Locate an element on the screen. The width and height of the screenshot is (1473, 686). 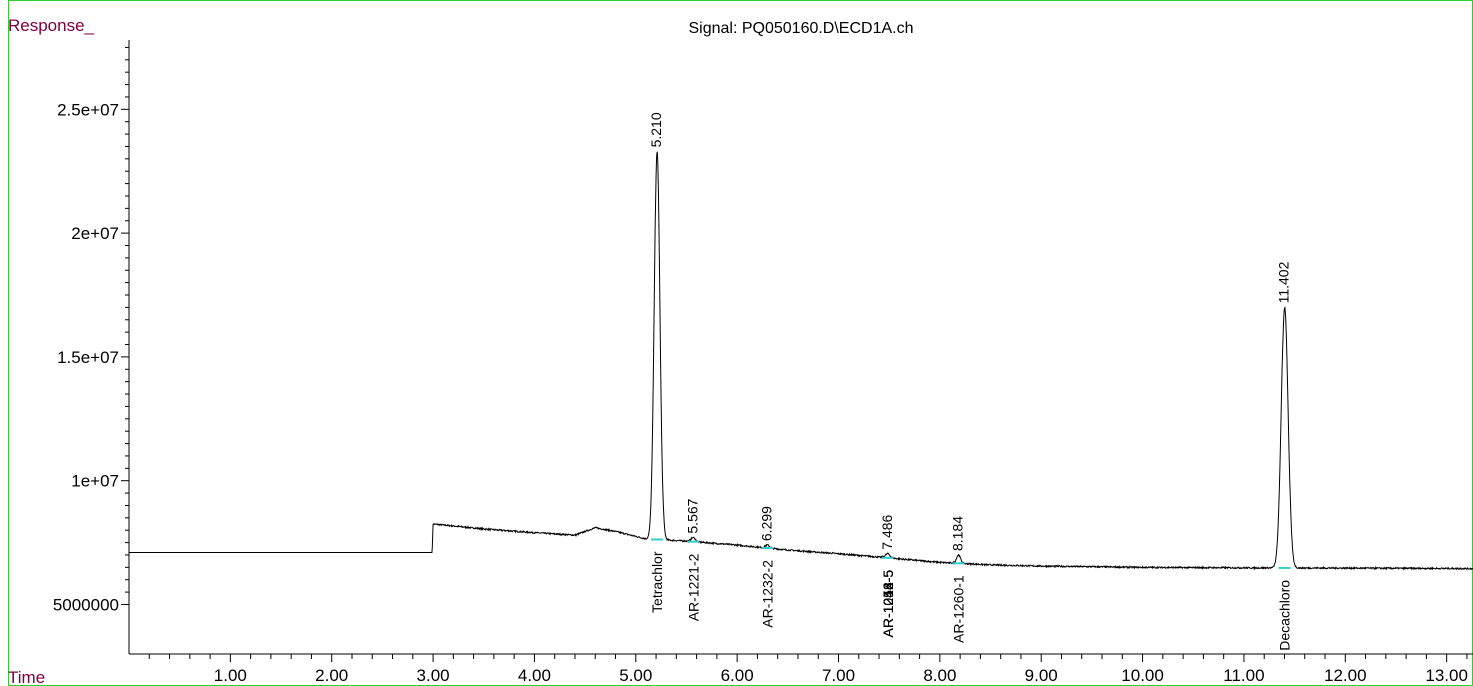
peak-retention-time-label: 7.486 is located at coordinates (887, 531).